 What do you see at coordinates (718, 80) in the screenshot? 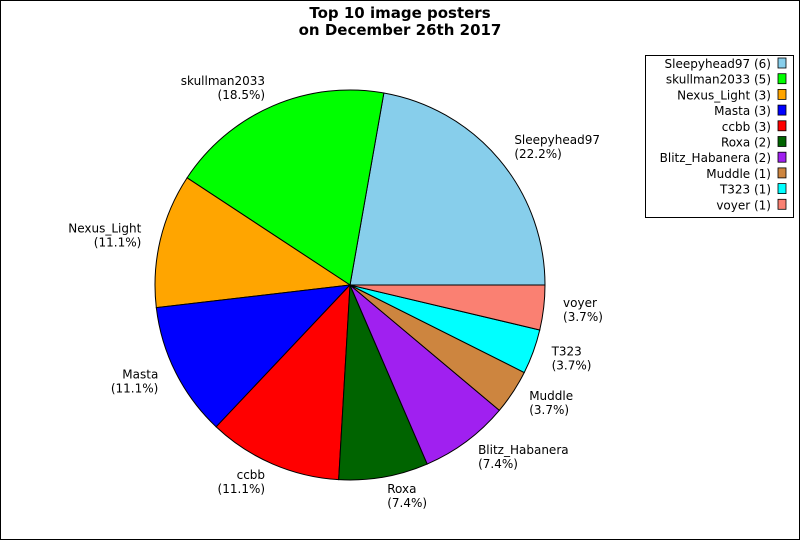
I see `legend-label: skullman2033 (5)` at bounding box center [718, 80].